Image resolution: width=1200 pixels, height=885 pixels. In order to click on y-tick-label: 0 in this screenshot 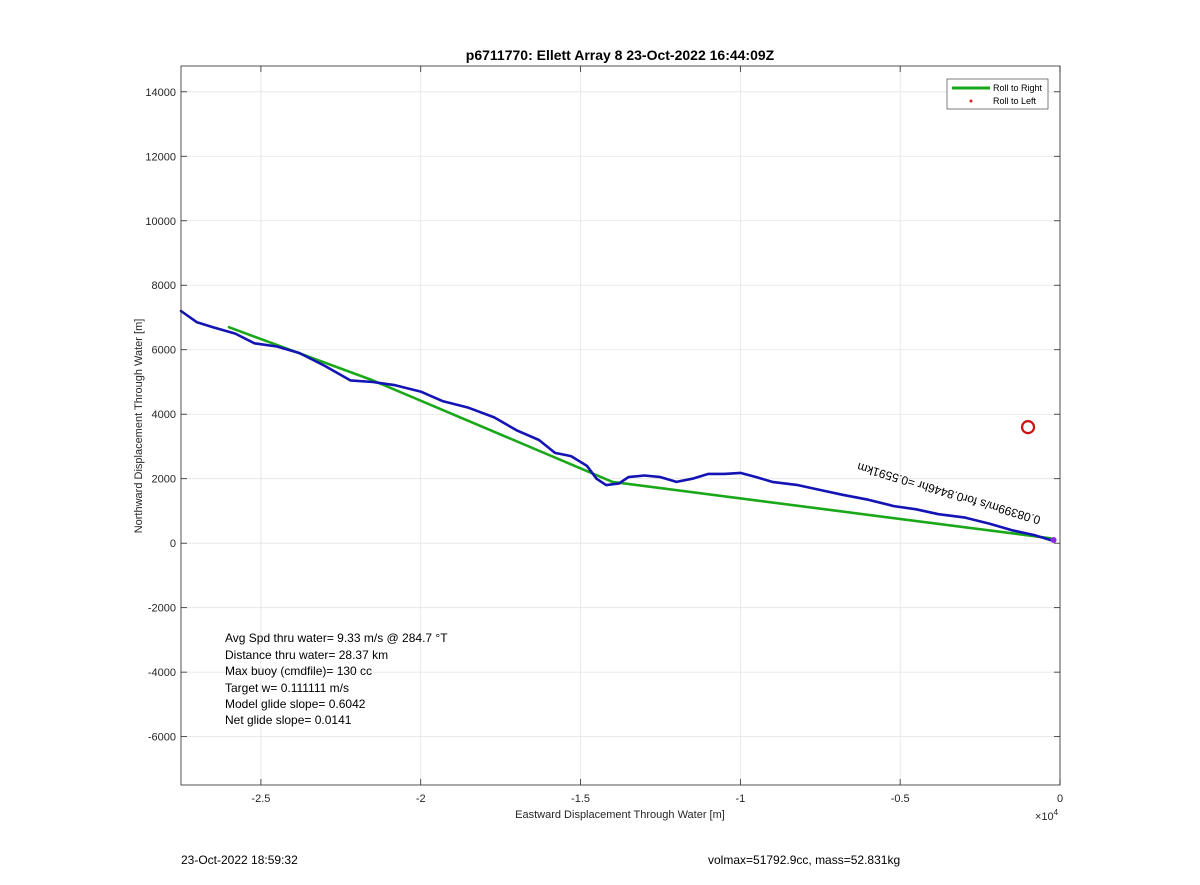, I will do `click(173, 544)`.